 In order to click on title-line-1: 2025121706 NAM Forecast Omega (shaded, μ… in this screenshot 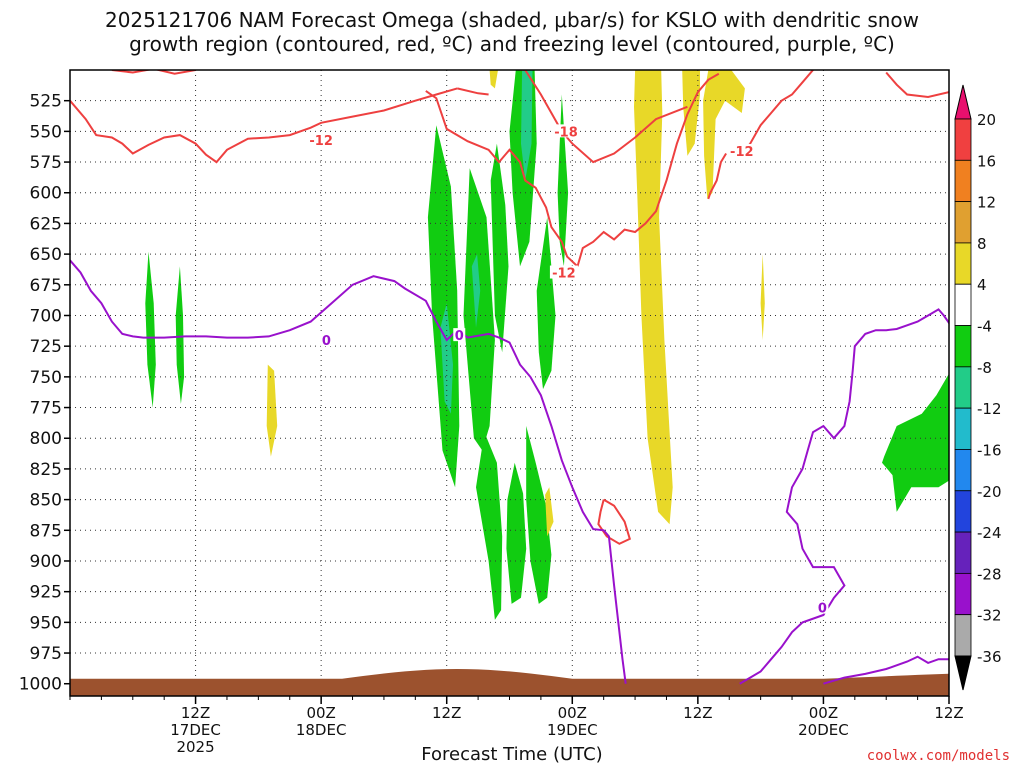, I will do `click(512, 20)`.